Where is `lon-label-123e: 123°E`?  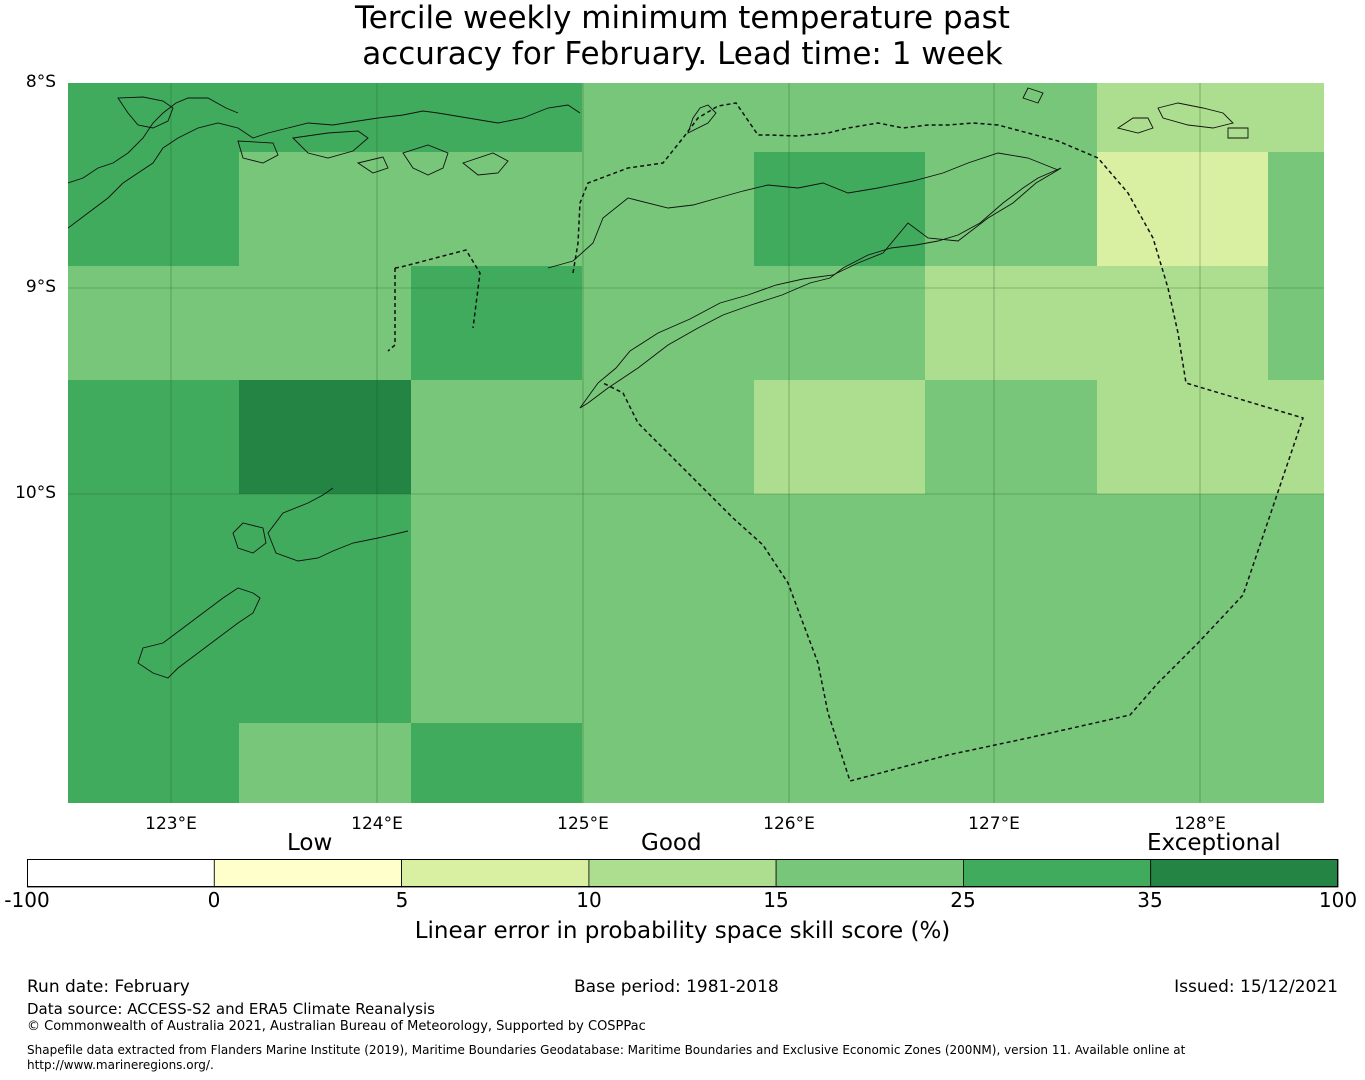 lon-label-123e: 123°E is located at coordinates (171, 824).